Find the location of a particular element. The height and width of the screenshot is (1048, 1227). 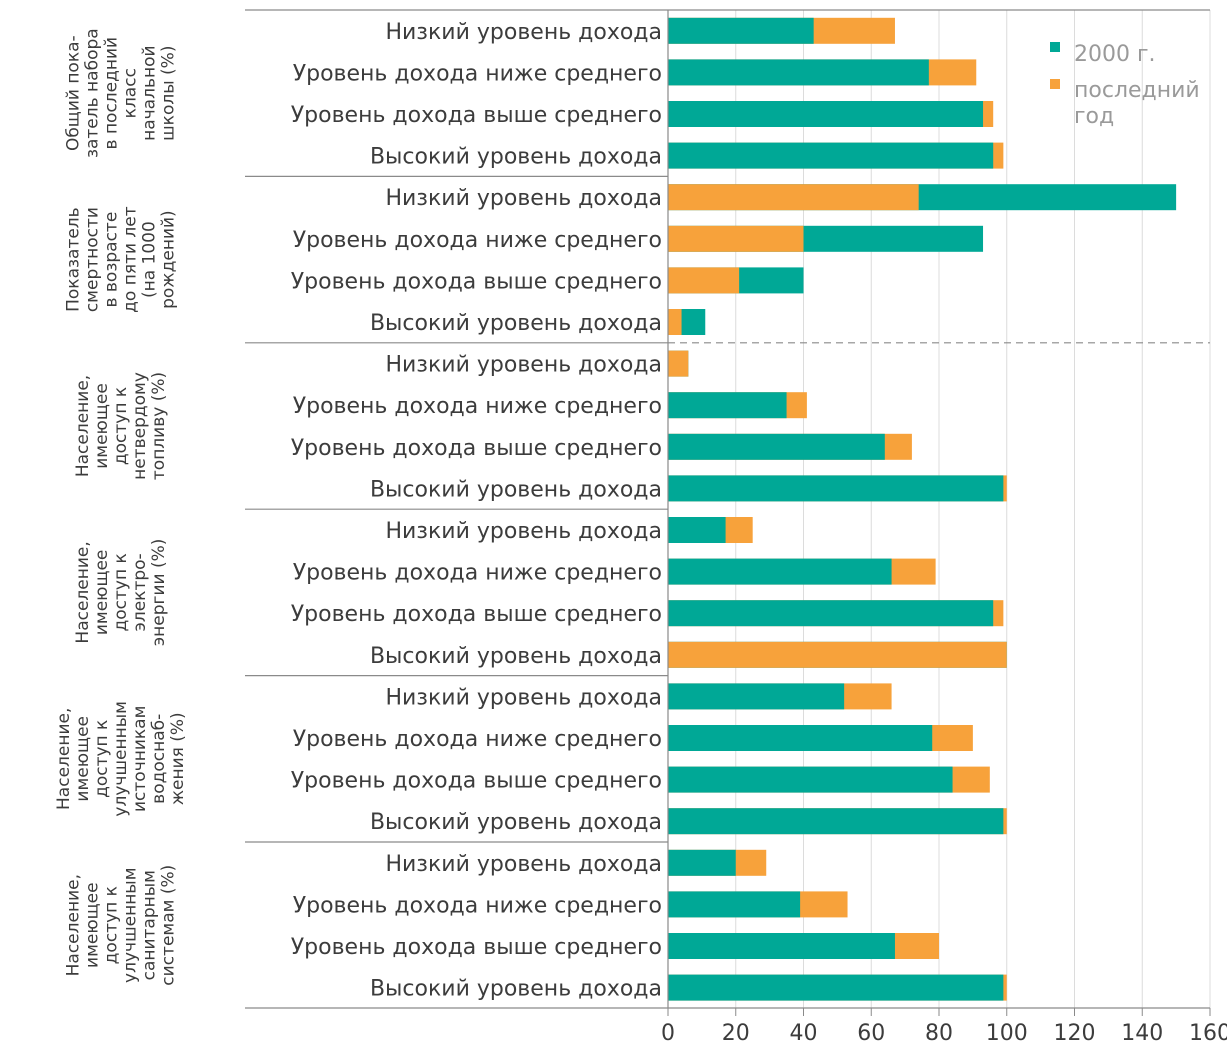

group-label-line: источникам is located at coordinates (140, 759).